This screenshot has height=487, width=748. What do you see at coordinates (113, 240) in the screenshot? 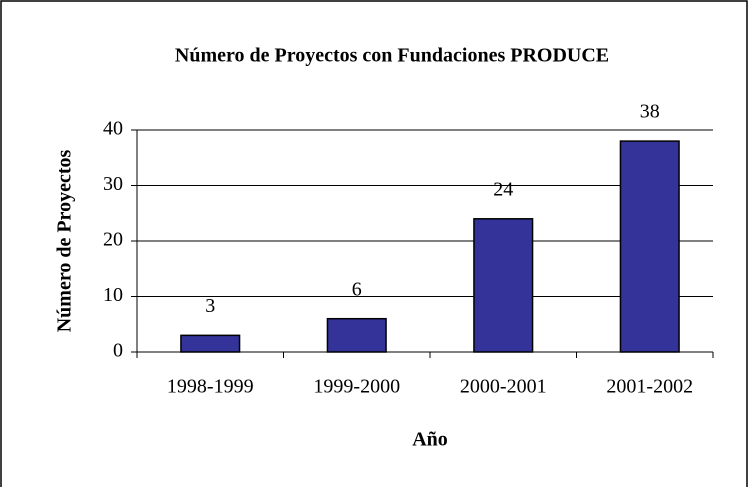
I see `y-tick-label: 20` at bounding box center [113, 240].